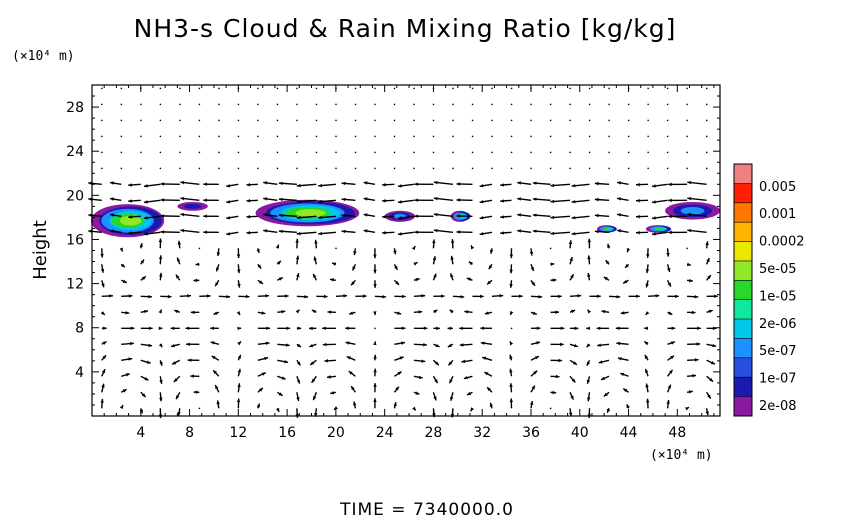  Describe the element at coordinates (777, 187) in the screenshot. I see `colorbar-label: 0.005` at that location.